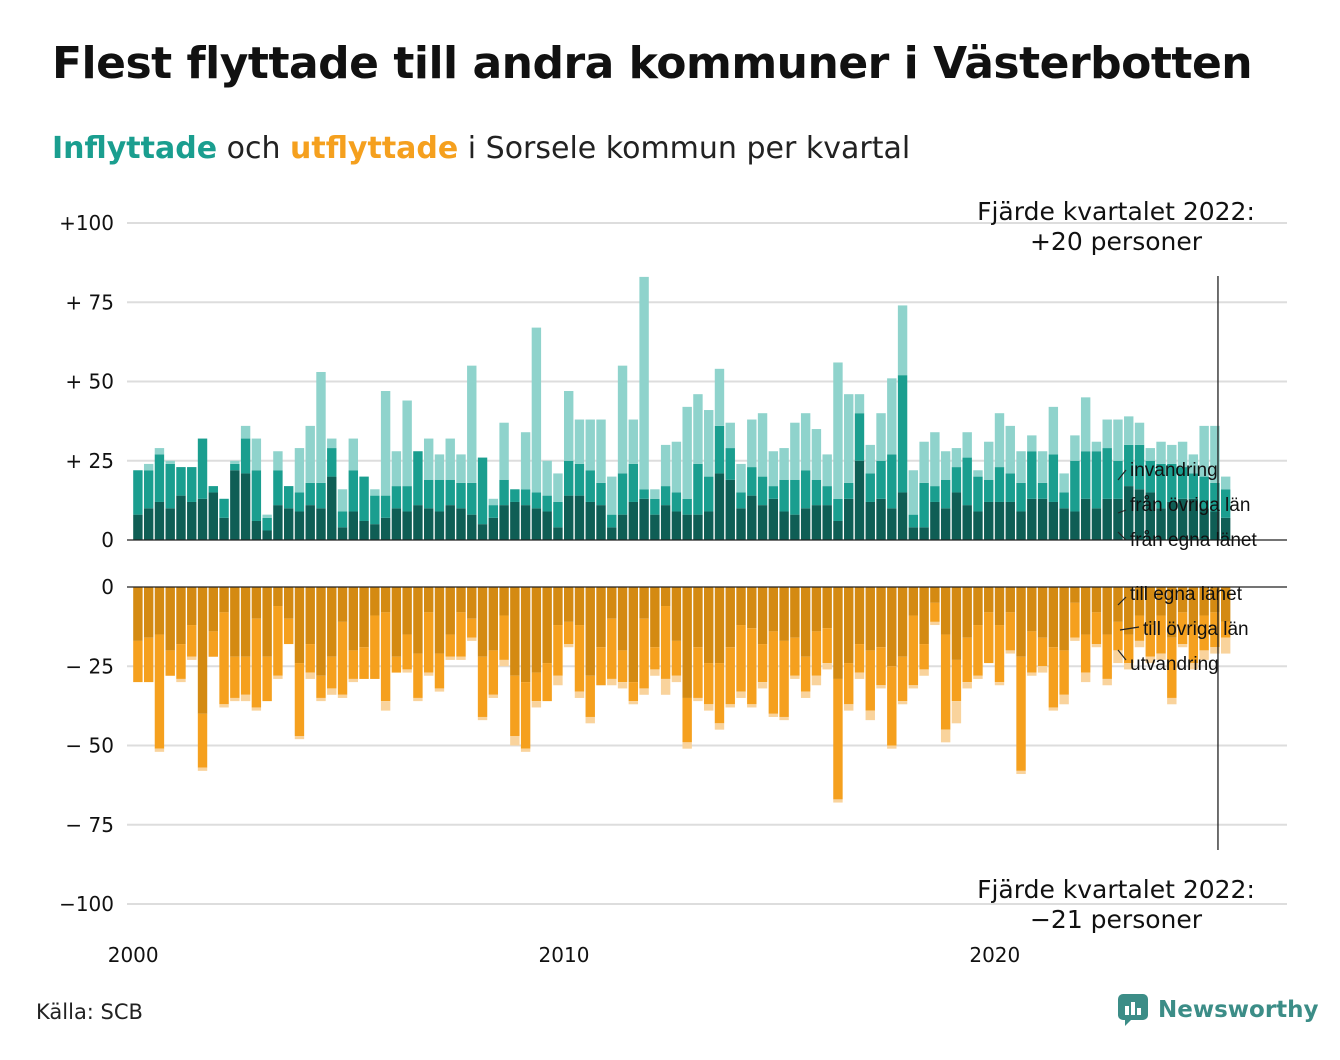 The height and width of the screenshot is (1060, 1340). Describe the element at coordinates (1193, 540) in the screenshot. I see `legend-in-label-2: från egna länet` at that location.